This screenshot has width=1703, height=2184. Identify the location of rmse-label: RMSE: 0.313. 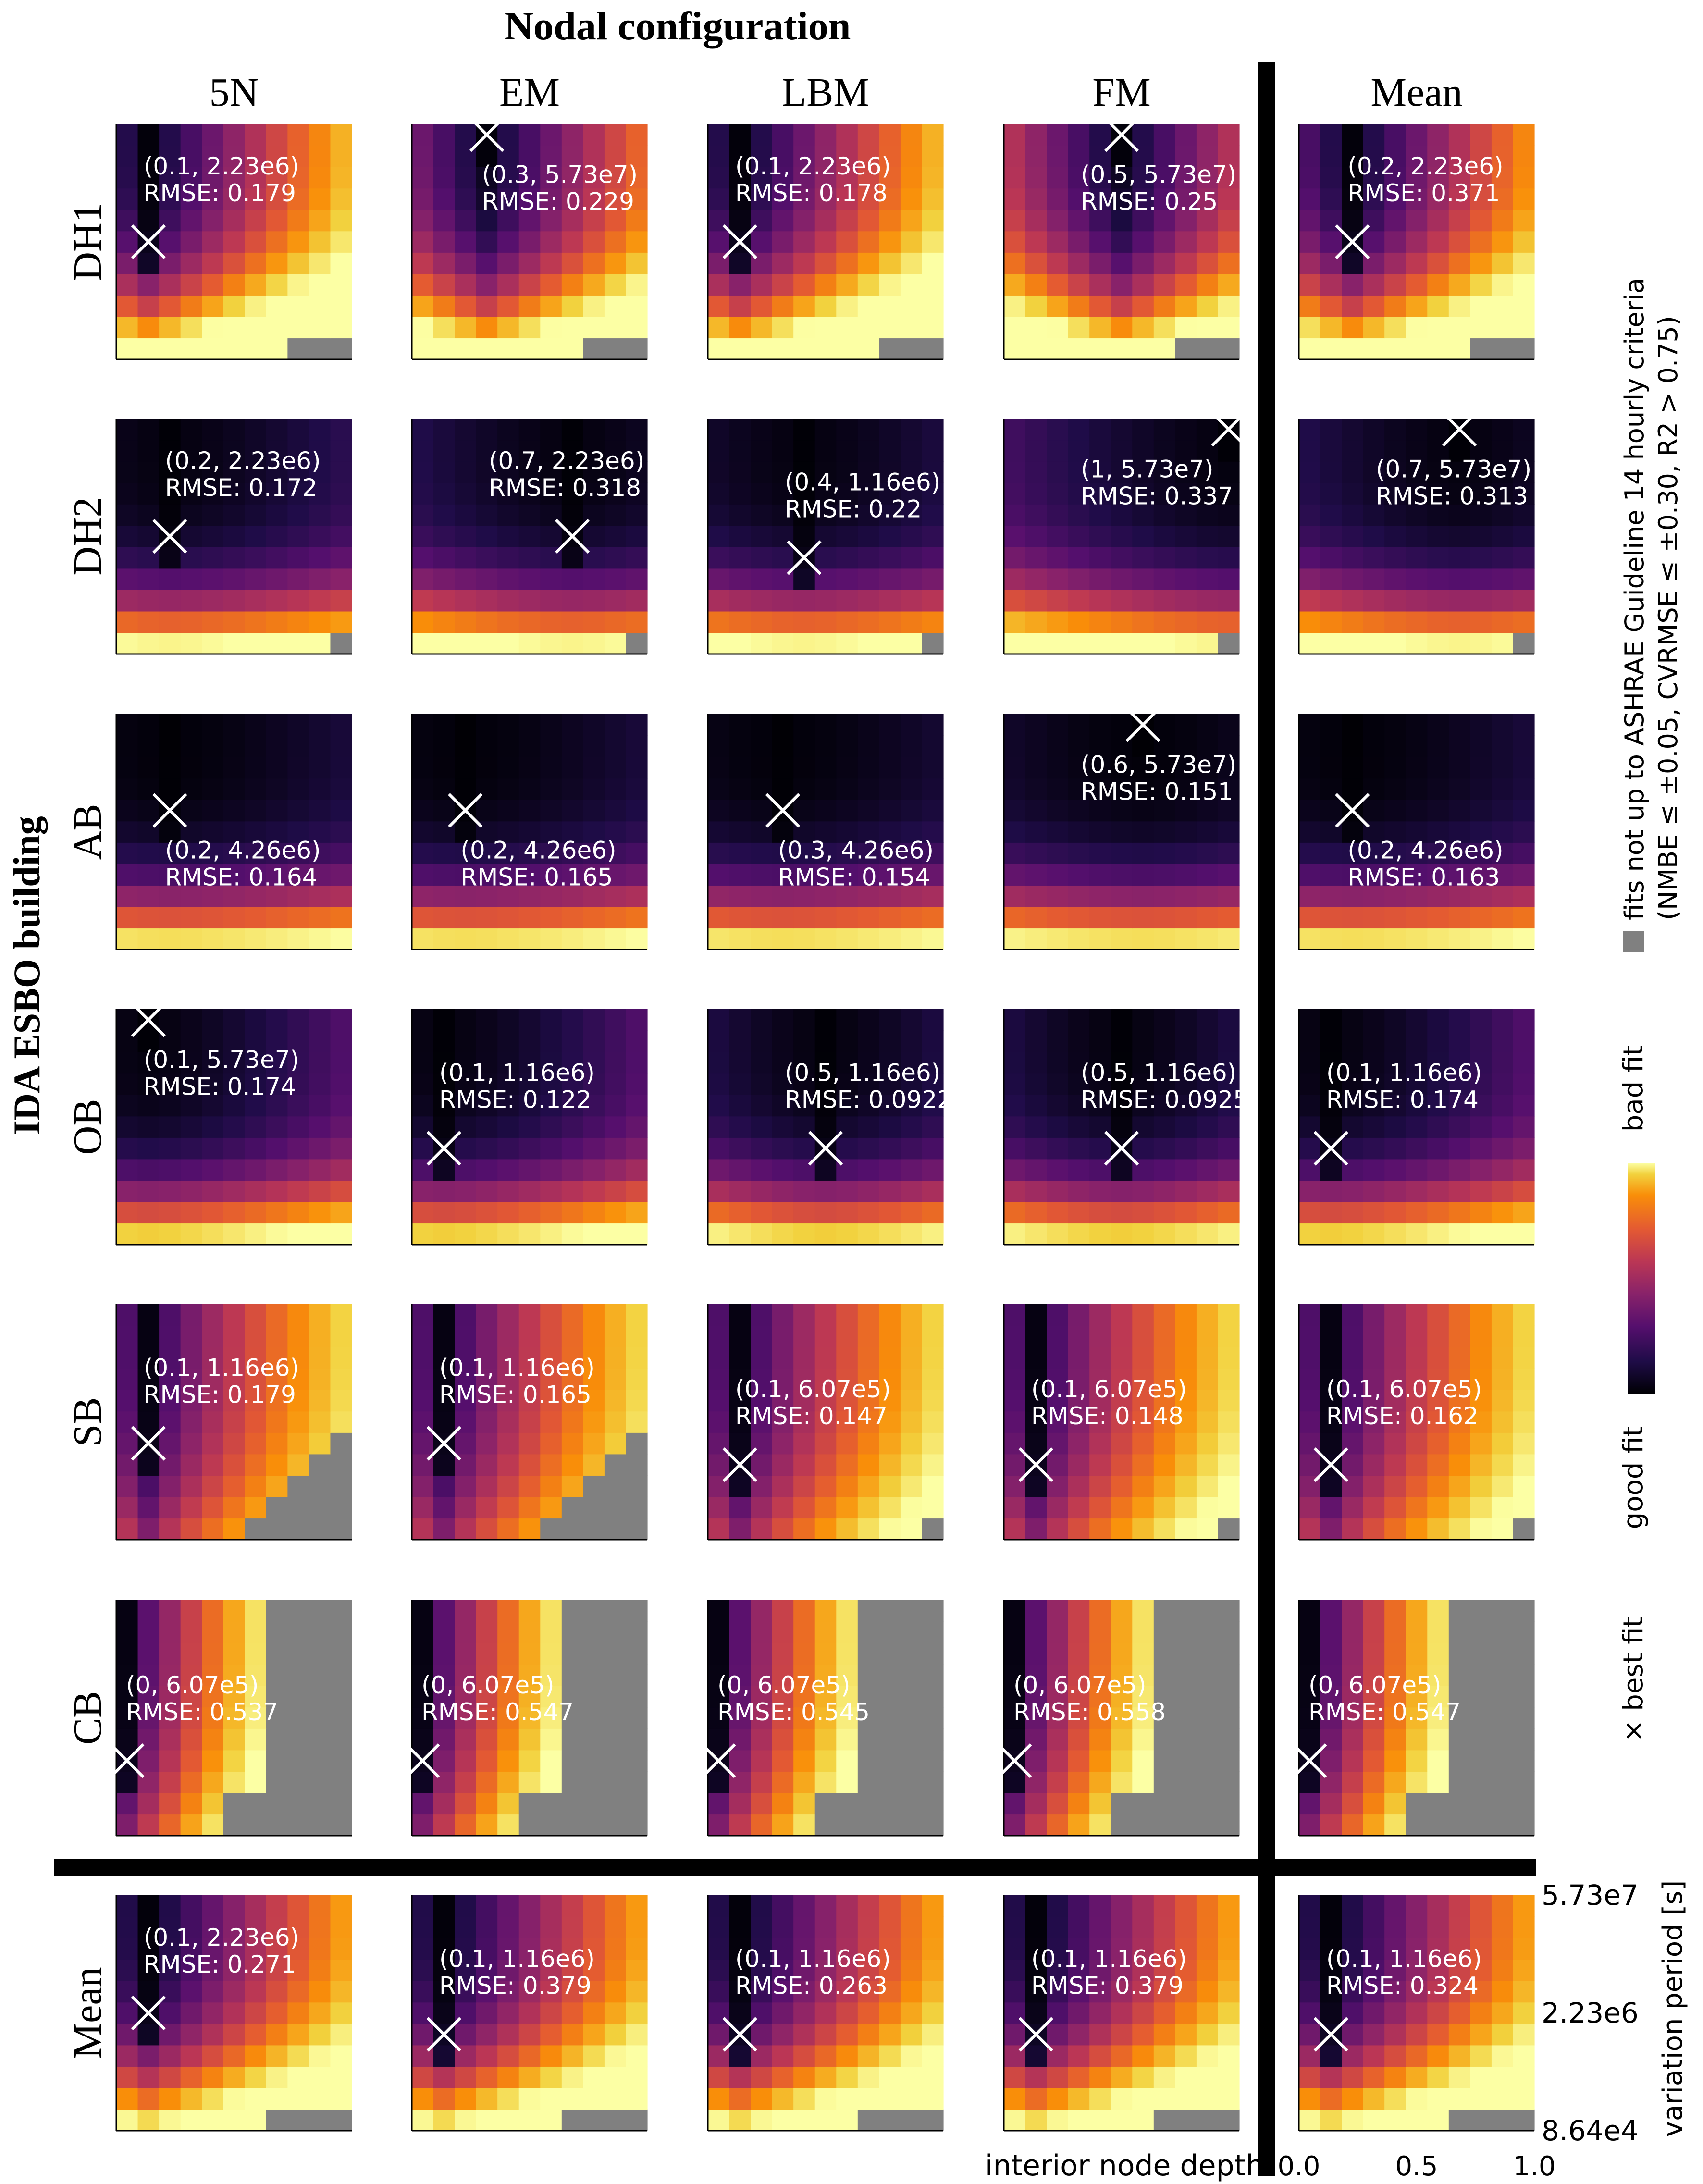
(1452, 496).